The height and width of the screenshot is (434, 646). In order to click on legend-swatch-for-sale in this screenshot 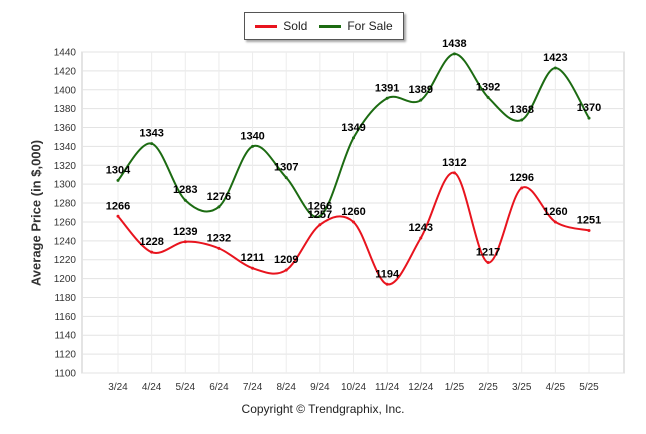, I will do `click(330, 26)`.